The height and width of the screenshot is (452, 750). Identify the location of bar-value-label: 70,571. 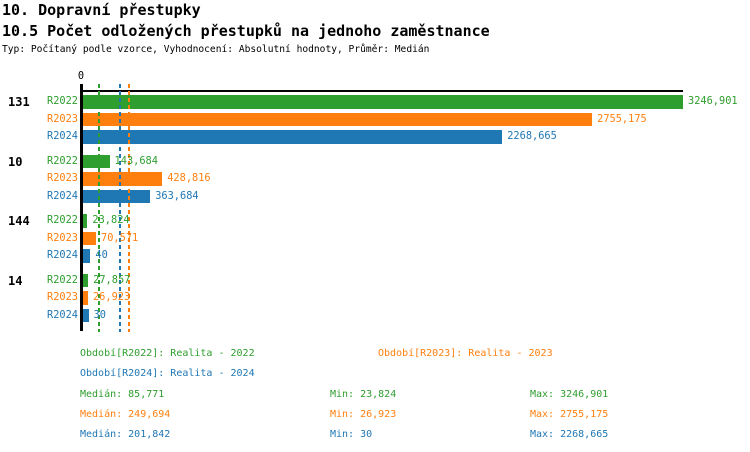
(120, 237).